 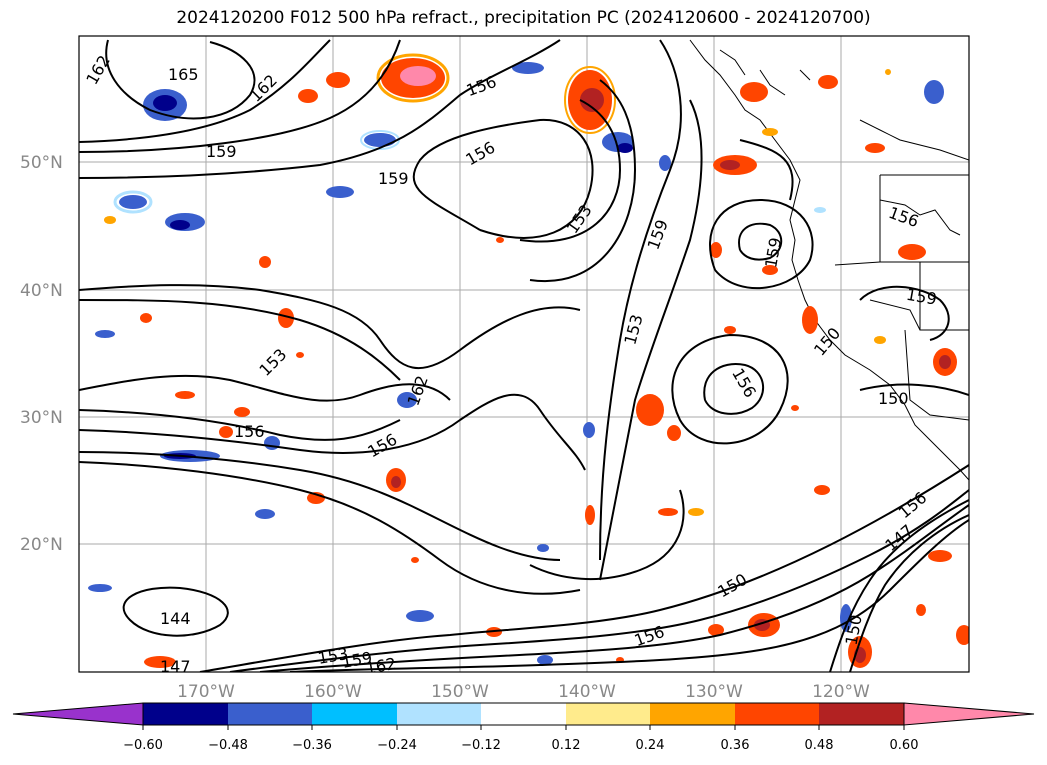 I want to click on colorbar-tick: −0.60, so click(x=143, y=745).